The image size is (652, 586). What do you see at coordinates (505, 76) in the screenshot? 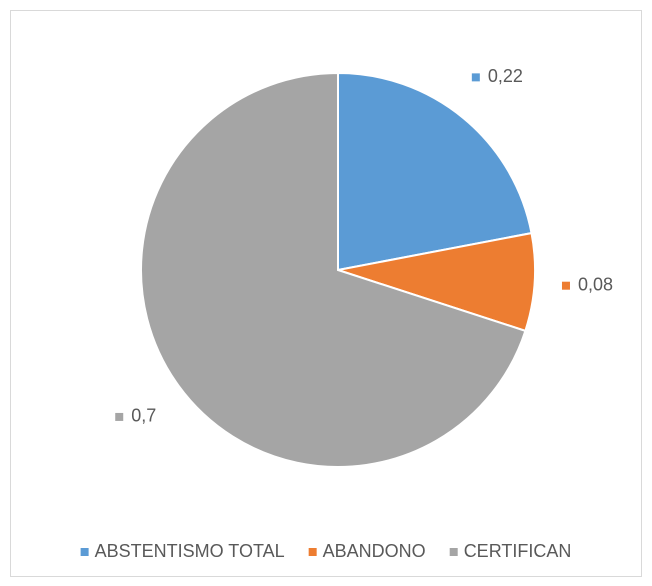
I see `data-label: 0,22` at bounding box center [505, 76].